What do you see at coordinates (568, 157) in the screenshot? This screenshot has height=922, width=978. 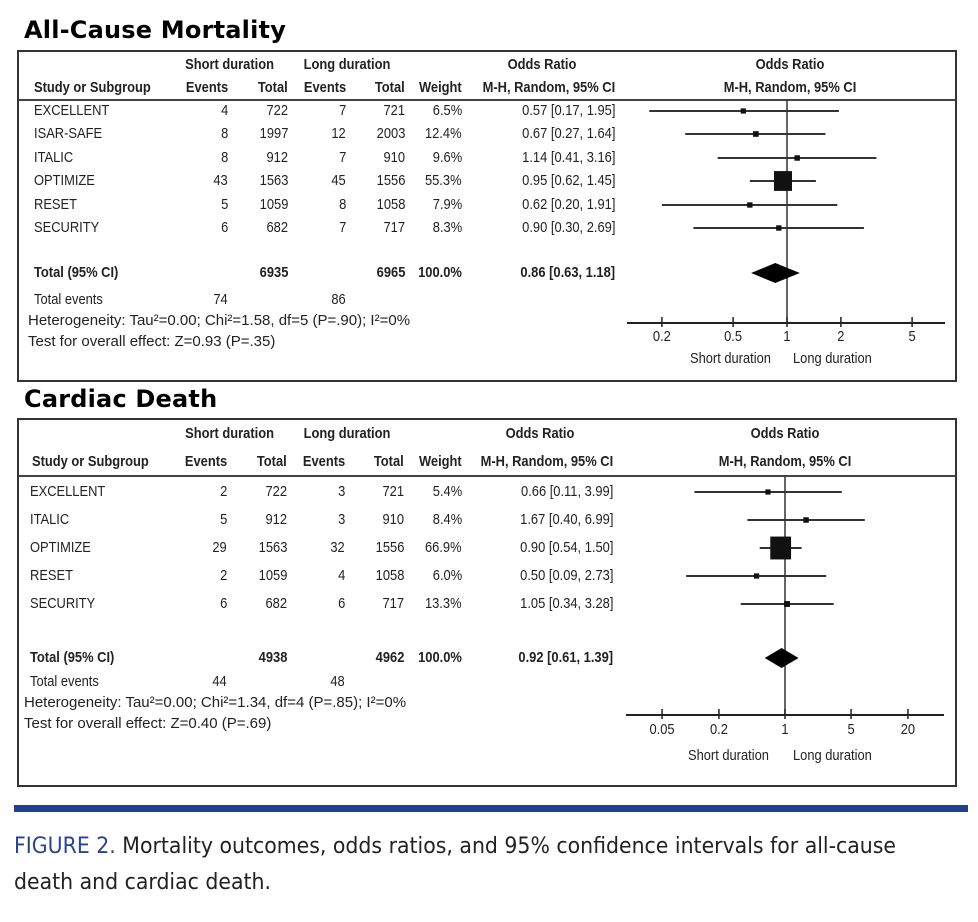 I see `odds-ratio-ci: 1.14 [0.41, 3.16]` at bounding box center [568, 157].